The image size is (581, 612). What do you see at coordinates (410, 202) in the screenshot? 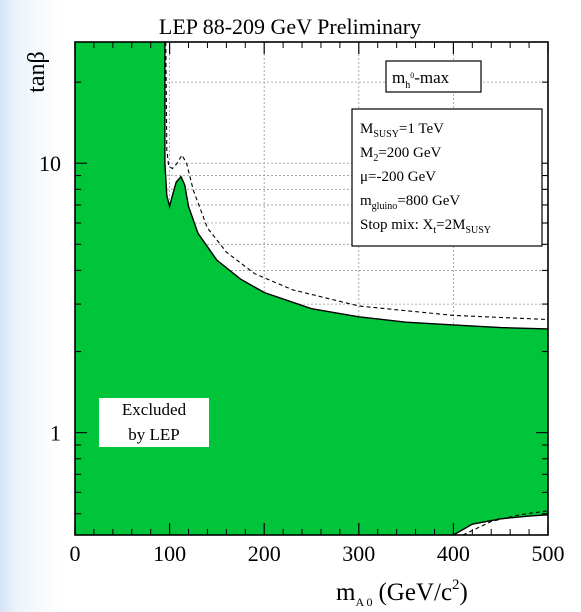
I see `parameter-line: mgluino=800 GeV` at bounding box center [410, 202].